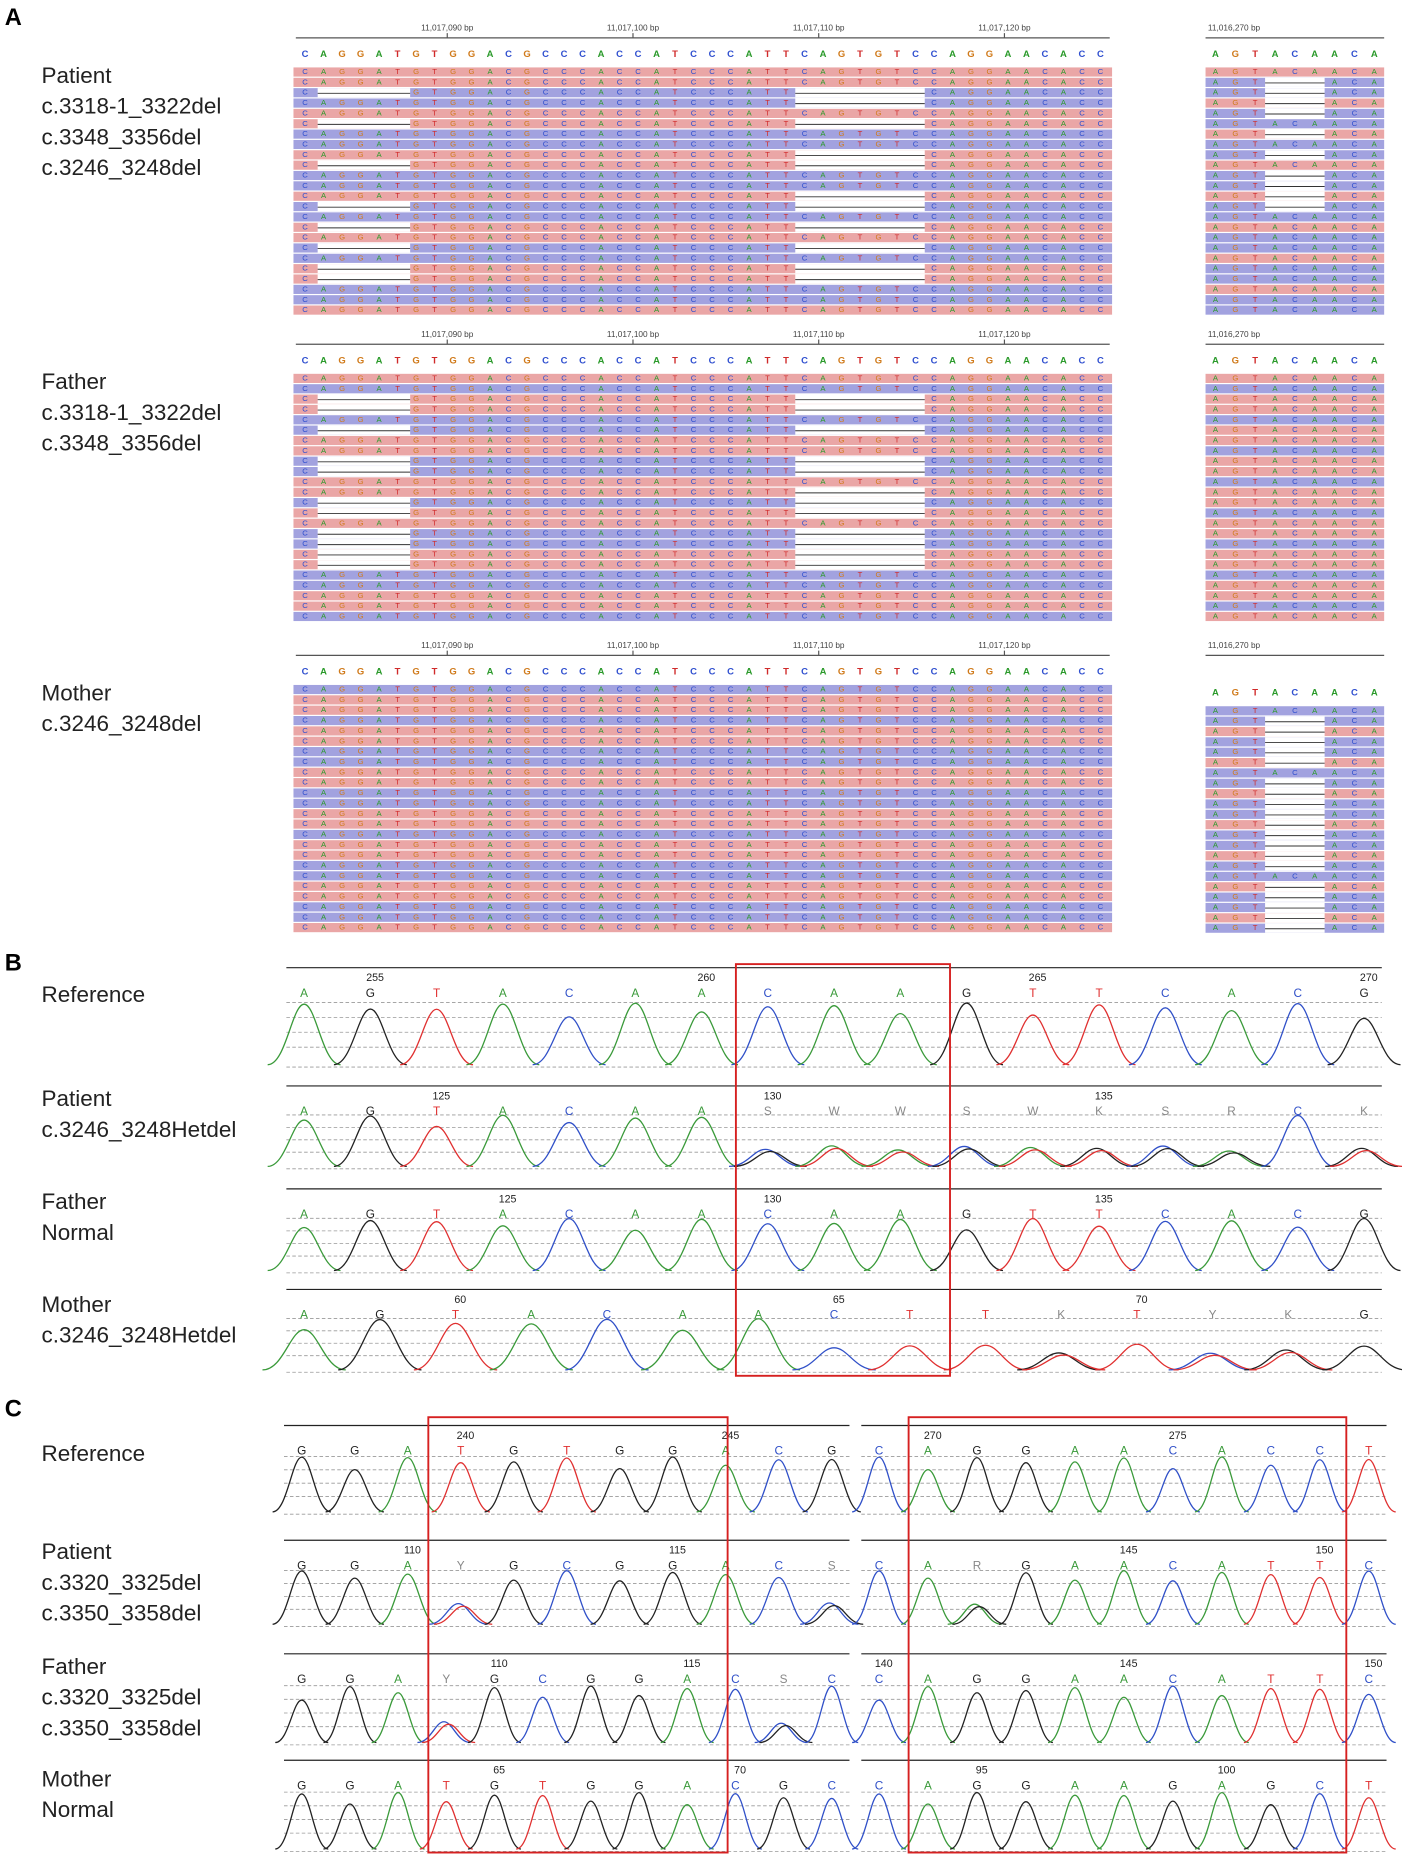 The image size is (1402, 1862). Describe the element at coordinates (415, 54) in the screenshot. I see `reference-base: G` at that location.